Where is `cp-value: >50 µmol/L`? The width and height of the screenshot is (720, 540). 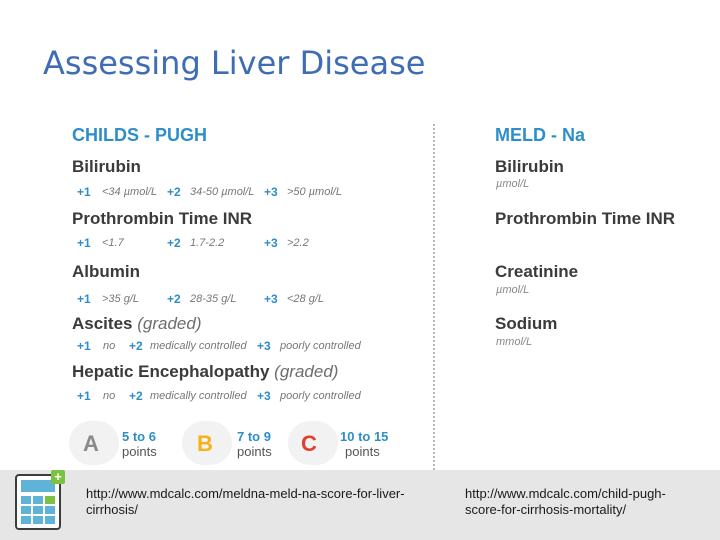 cp-value: >50 µmol/L is located at coordinates (314, 192).